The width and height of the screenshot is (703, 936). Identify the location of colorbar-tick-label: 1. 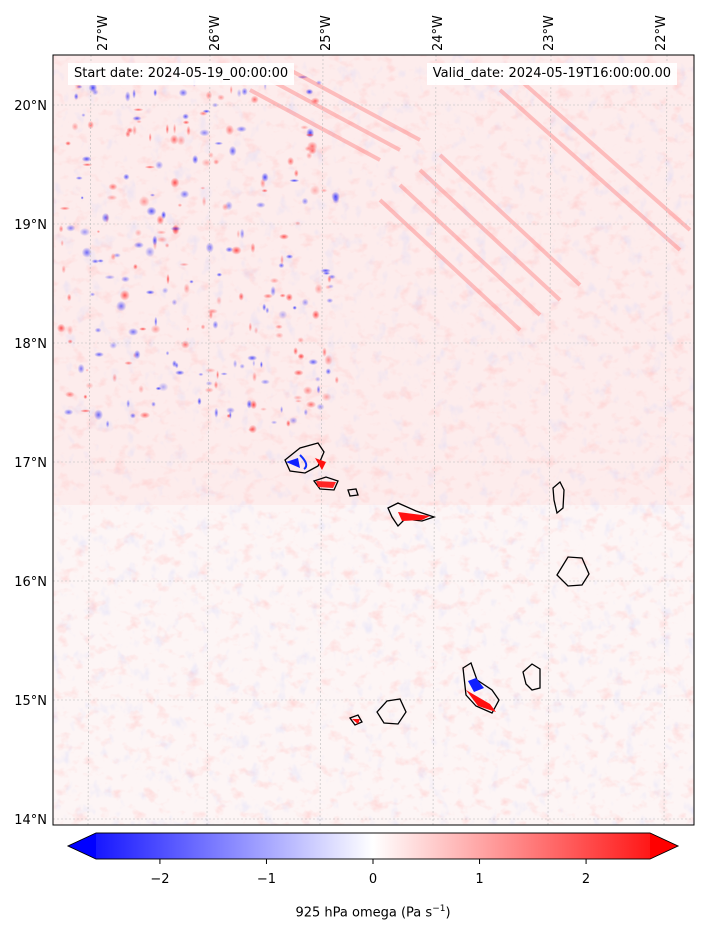
(479, 879).